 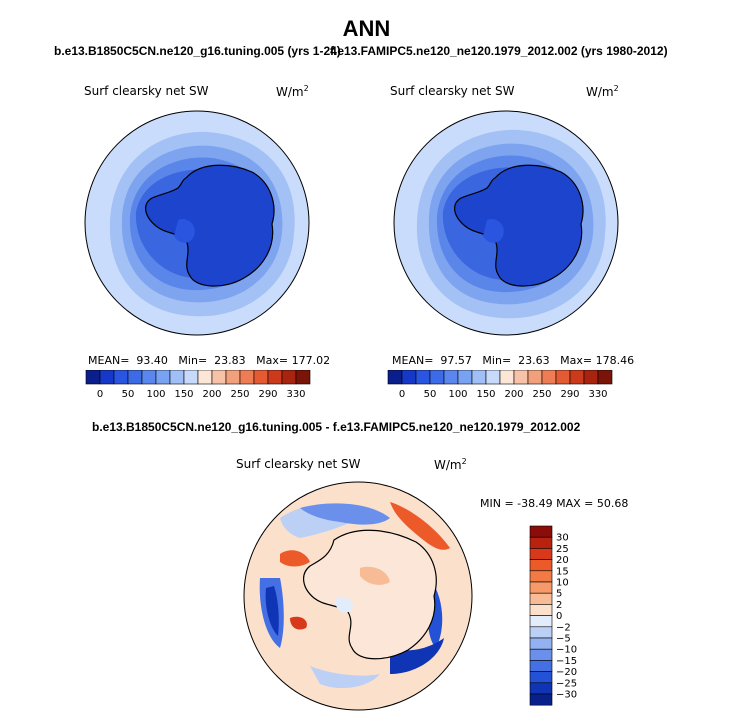 What do you see at coordinates (562, 583) in the screenshot?
I see `colorbar-tick-label: 10` at bounding box center [562, 583].